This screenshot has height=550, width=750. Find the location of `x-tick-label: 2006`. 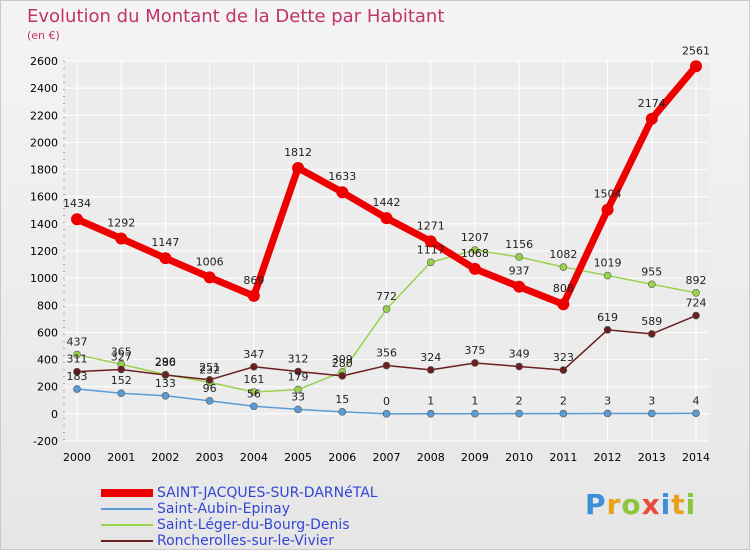

x-tick-label: 2006 is located at coordinates (342, 457).